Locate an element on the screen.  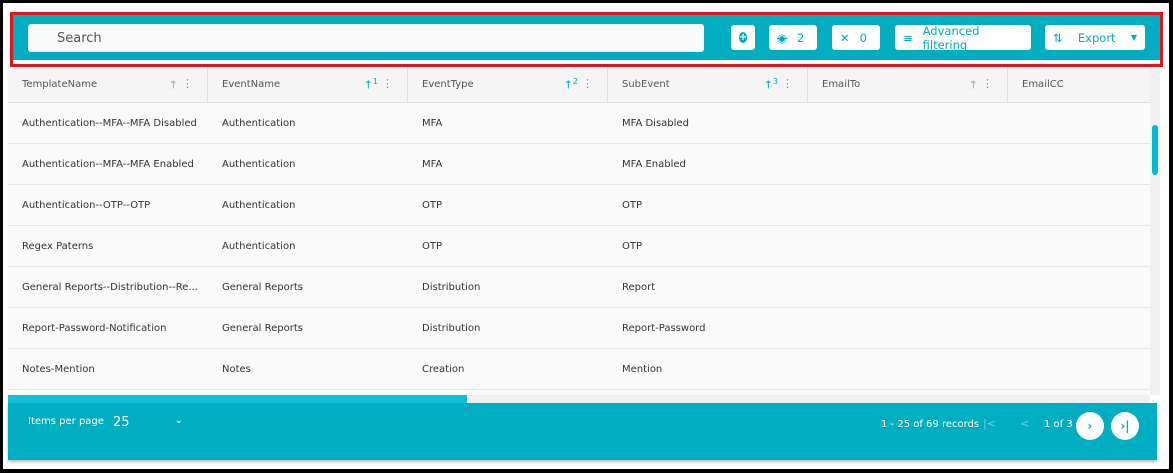
table-cell: Report is located at coordinates (639, 287).